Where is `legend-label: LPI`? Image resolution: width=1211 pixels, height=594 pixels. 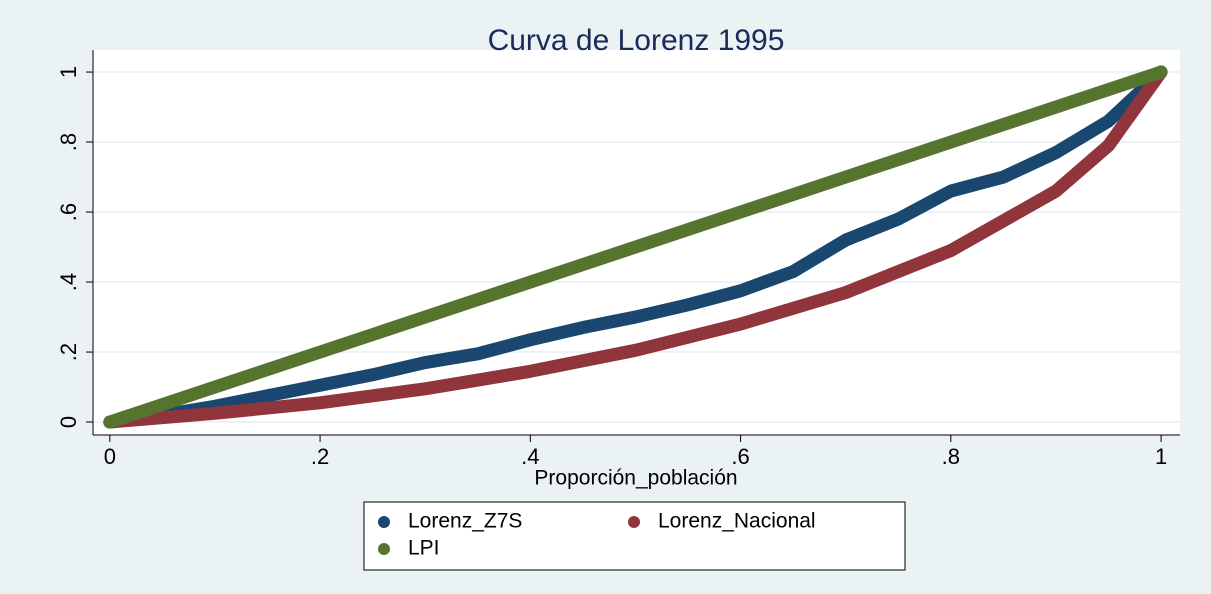 legend-label: LPI is located at coordinates (424, 548).